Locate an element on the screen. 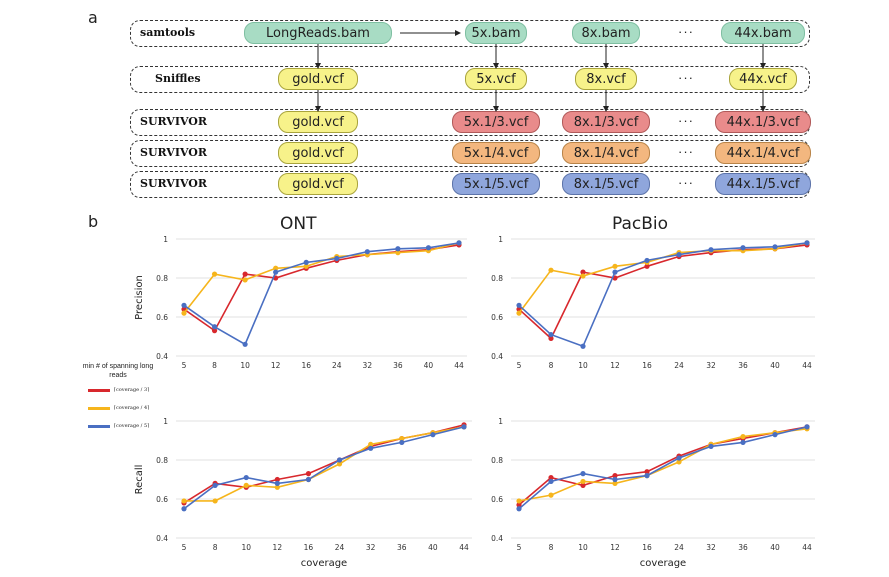 The height and width of the screenshot is (577, 889). file-node-44x-1-5-vcf: 44x.1/5.vcf is located at coordinates (763, 184).